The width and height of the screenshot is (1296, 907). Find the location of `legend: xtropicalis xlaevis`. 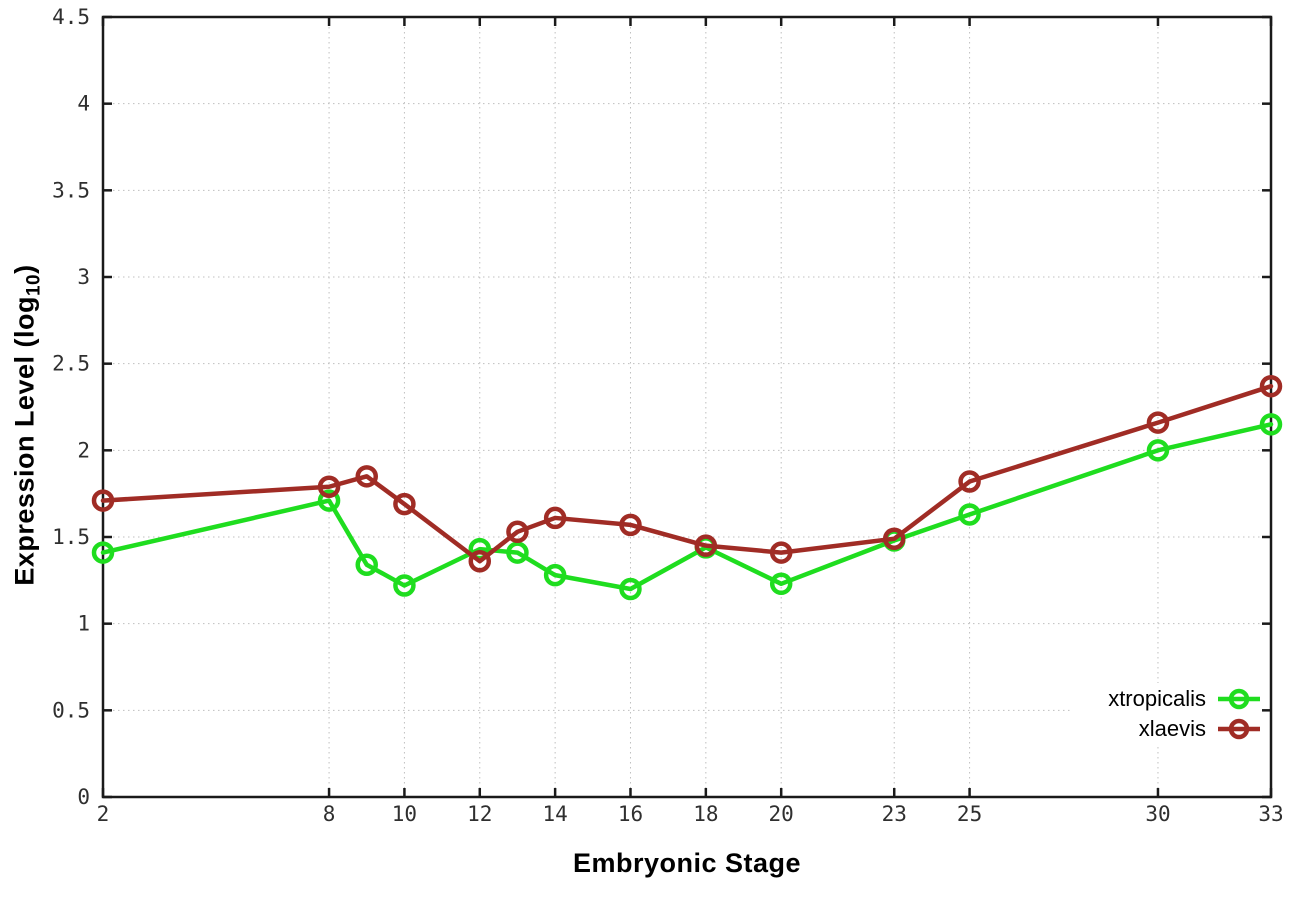

legend: xtropicalis xlaevis is located at coordinates (1167, 714).